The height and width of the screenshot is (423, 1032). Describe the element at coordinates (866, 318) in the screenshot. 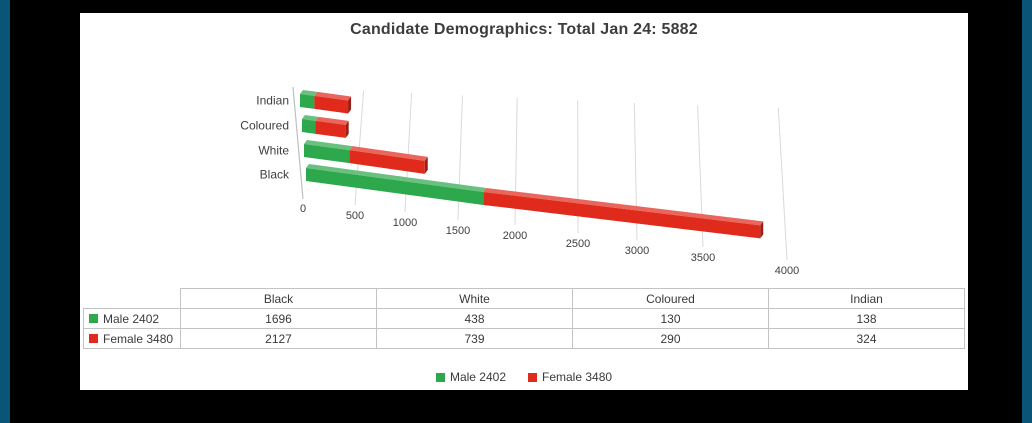

I see `table-value-cell: 138` at that location.